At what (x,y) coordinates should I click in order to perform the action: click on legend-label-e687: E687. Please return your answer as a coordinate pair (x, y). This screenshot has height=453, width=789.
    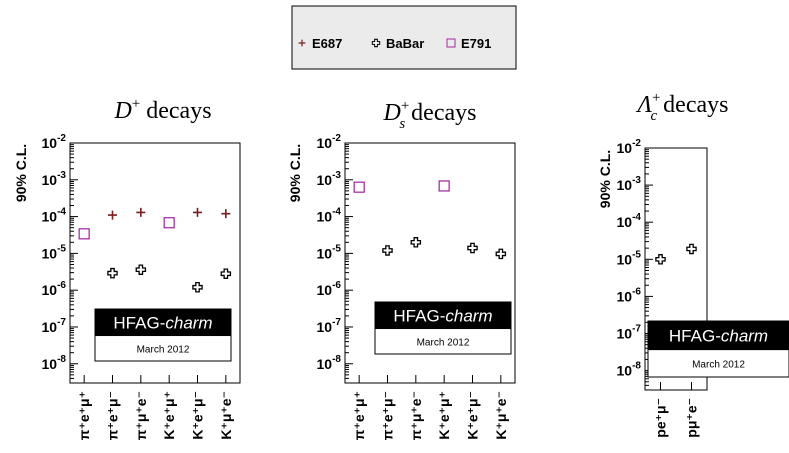
    Looking at the image, I should click on (327, 43).